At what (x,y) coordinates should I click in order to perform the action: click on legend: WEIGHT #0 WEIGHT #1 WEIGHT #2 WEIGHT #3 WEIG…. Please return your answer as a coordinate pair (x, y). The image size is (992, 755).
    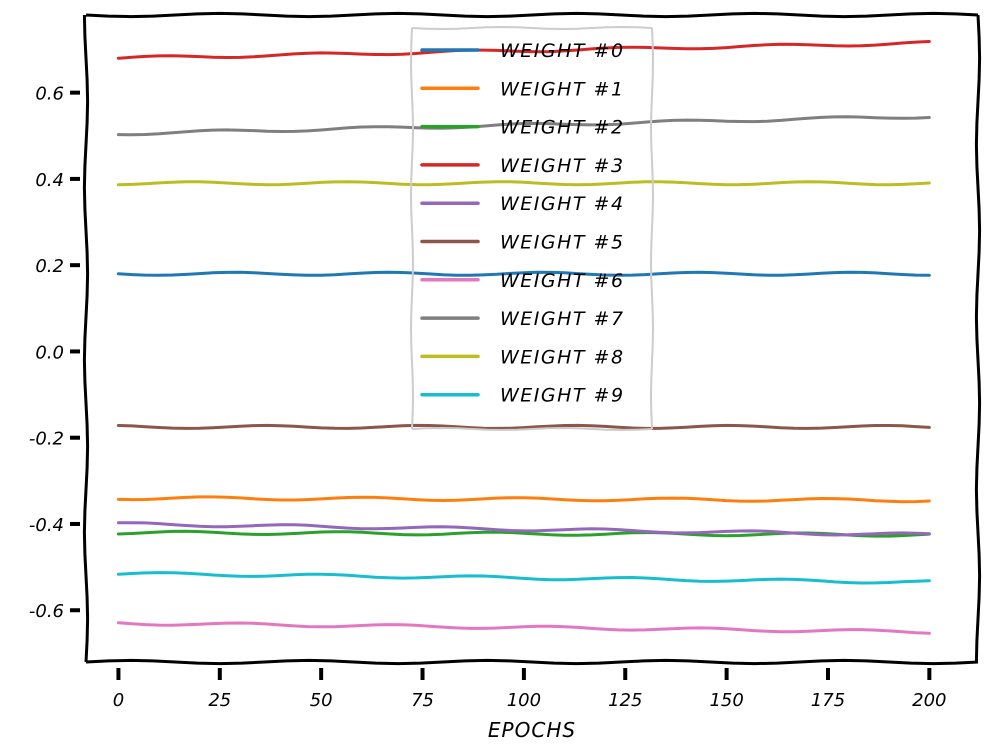
    Looking at the image, I should click on (532, 228).